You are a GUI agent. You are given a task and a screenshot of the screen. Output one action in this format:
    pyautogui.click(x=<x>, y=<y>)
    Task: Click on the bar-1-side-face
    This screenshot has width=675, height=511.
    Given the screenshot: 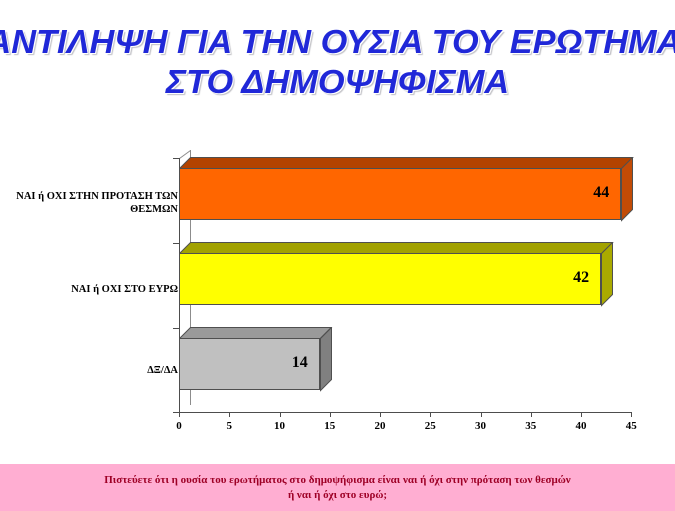 What is the action you would take?
    pyautogui.click(x=607, y=274)
    